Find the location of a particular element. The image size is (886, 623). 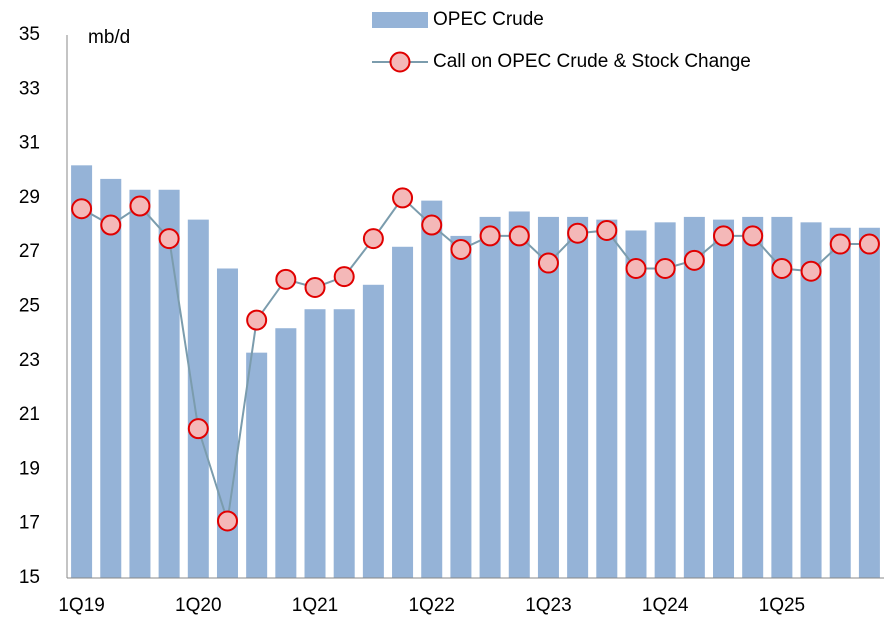

x-tick-label: 1Q20 is located at coordinates (198, 605).